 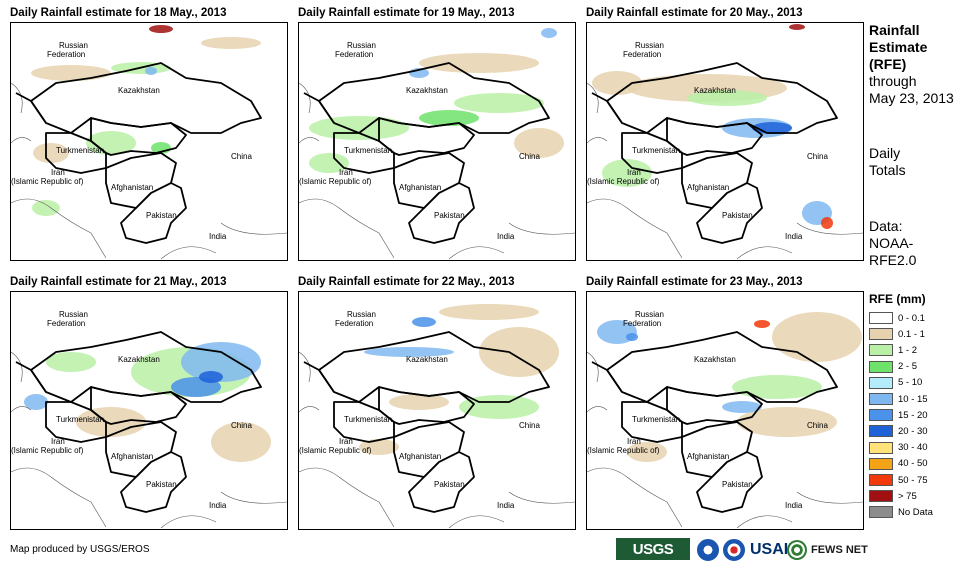 What do you see at coordinates (913, 480) in the screenshot?
I see `legend-label: 50 - 75` at bounding box center [913, 480].